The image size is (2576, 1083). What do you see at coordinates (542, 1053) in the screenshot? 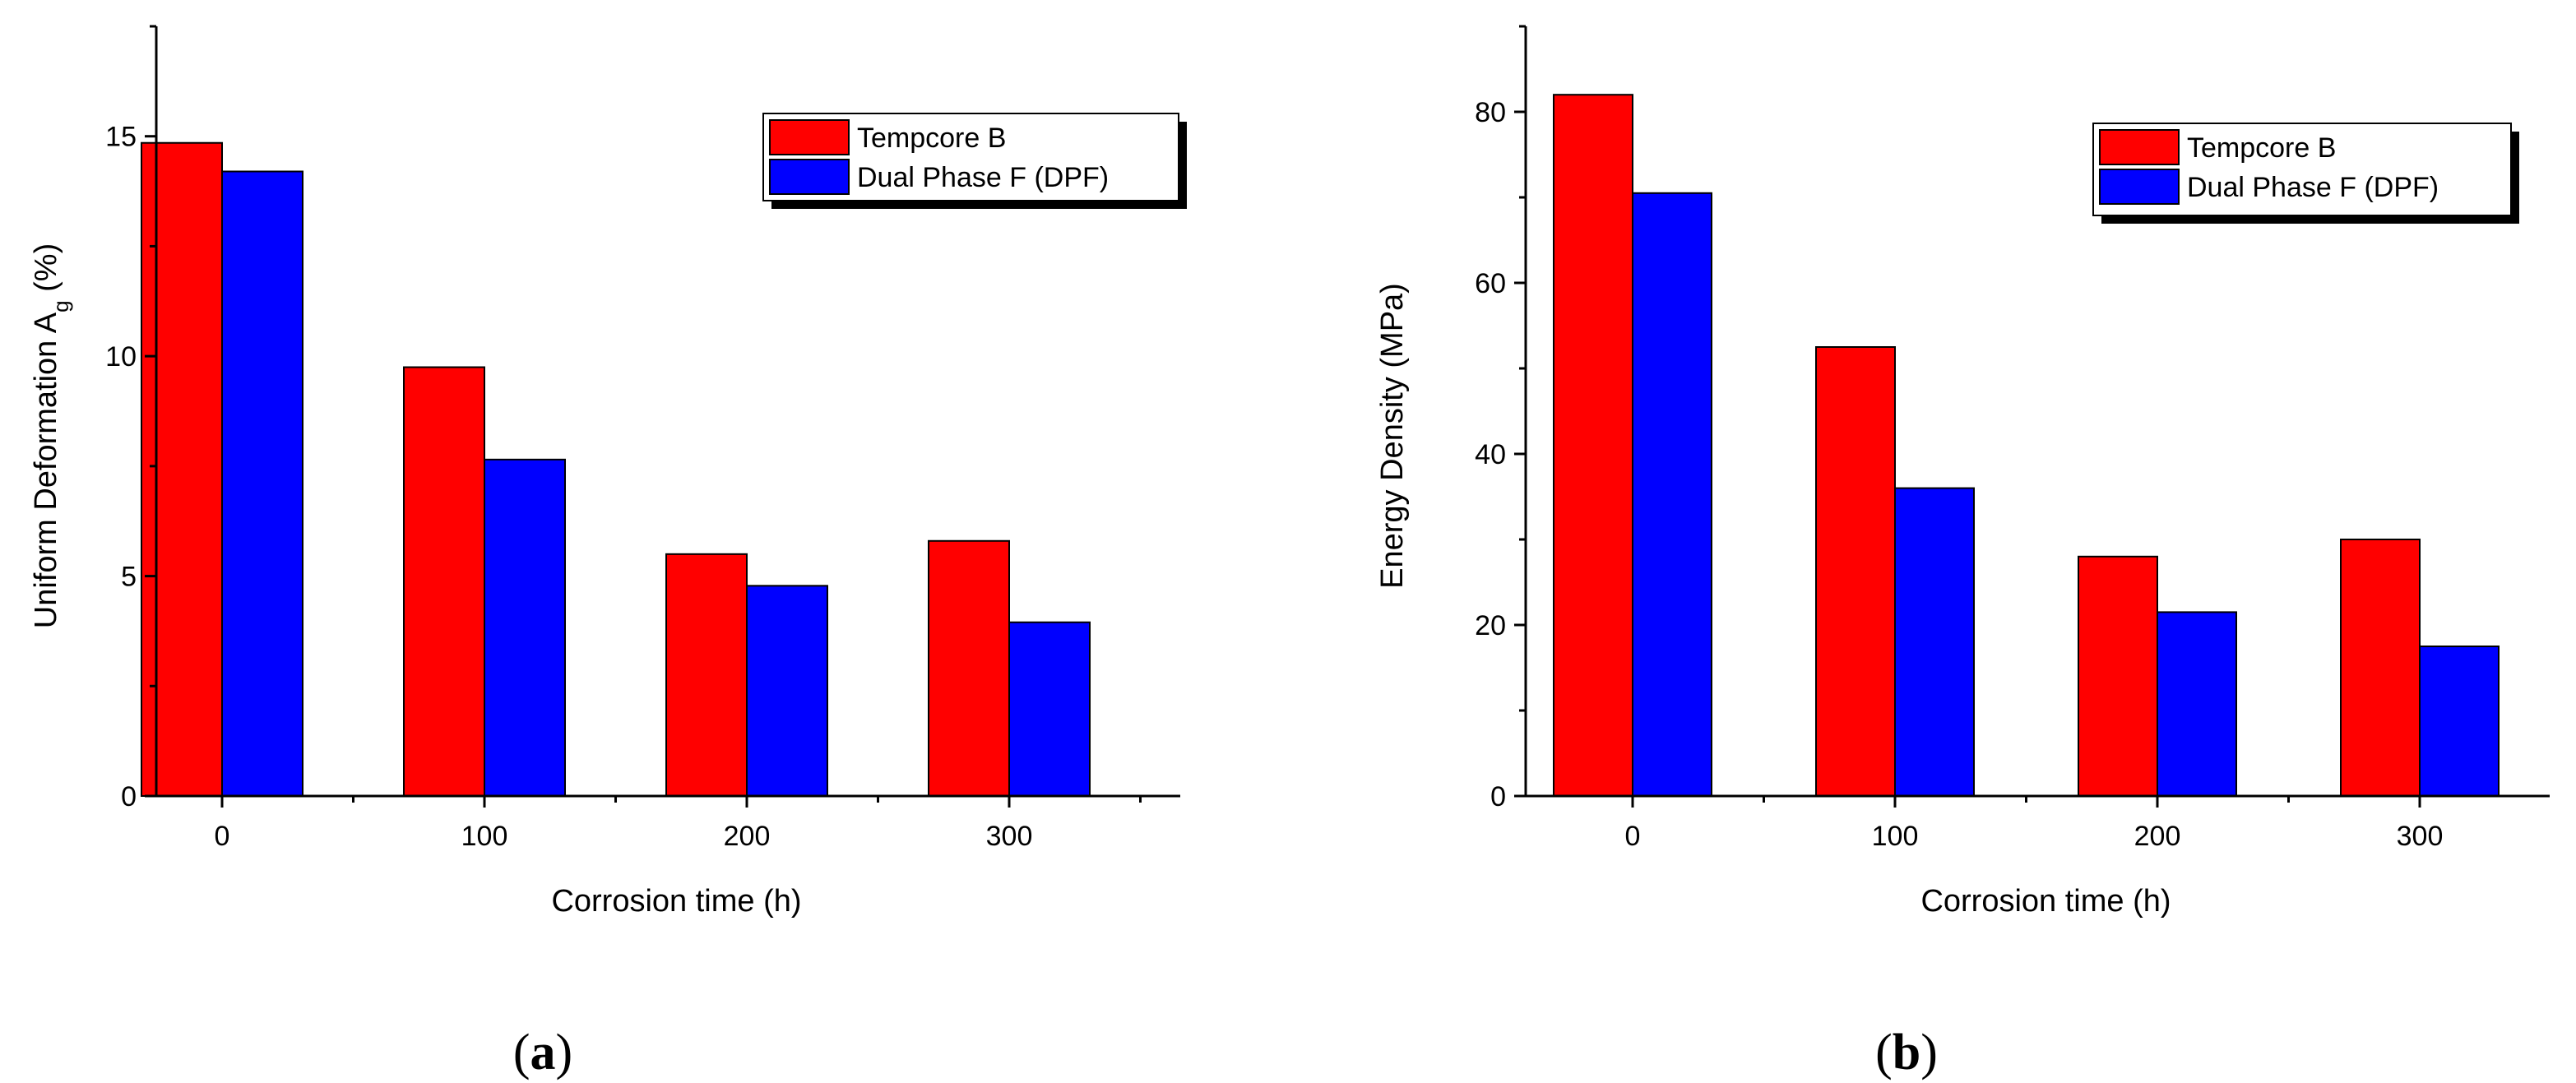
I see `panel-label-a: (a)` at bounding box center [542, 1053].